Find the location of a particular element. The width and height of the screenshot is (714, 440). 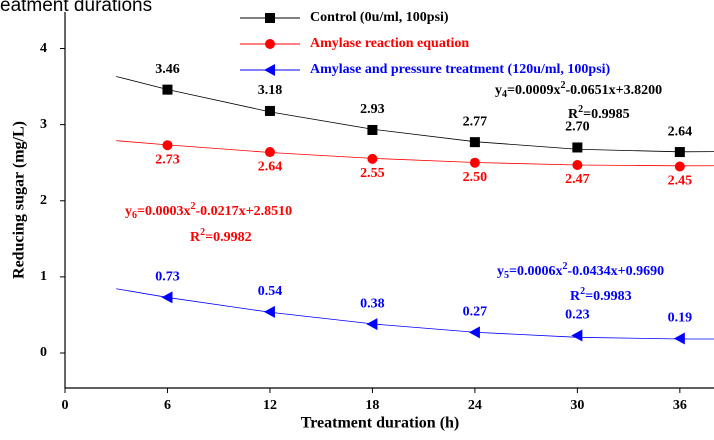

x-tick-label: 6 is located at coordinates (167, 405).